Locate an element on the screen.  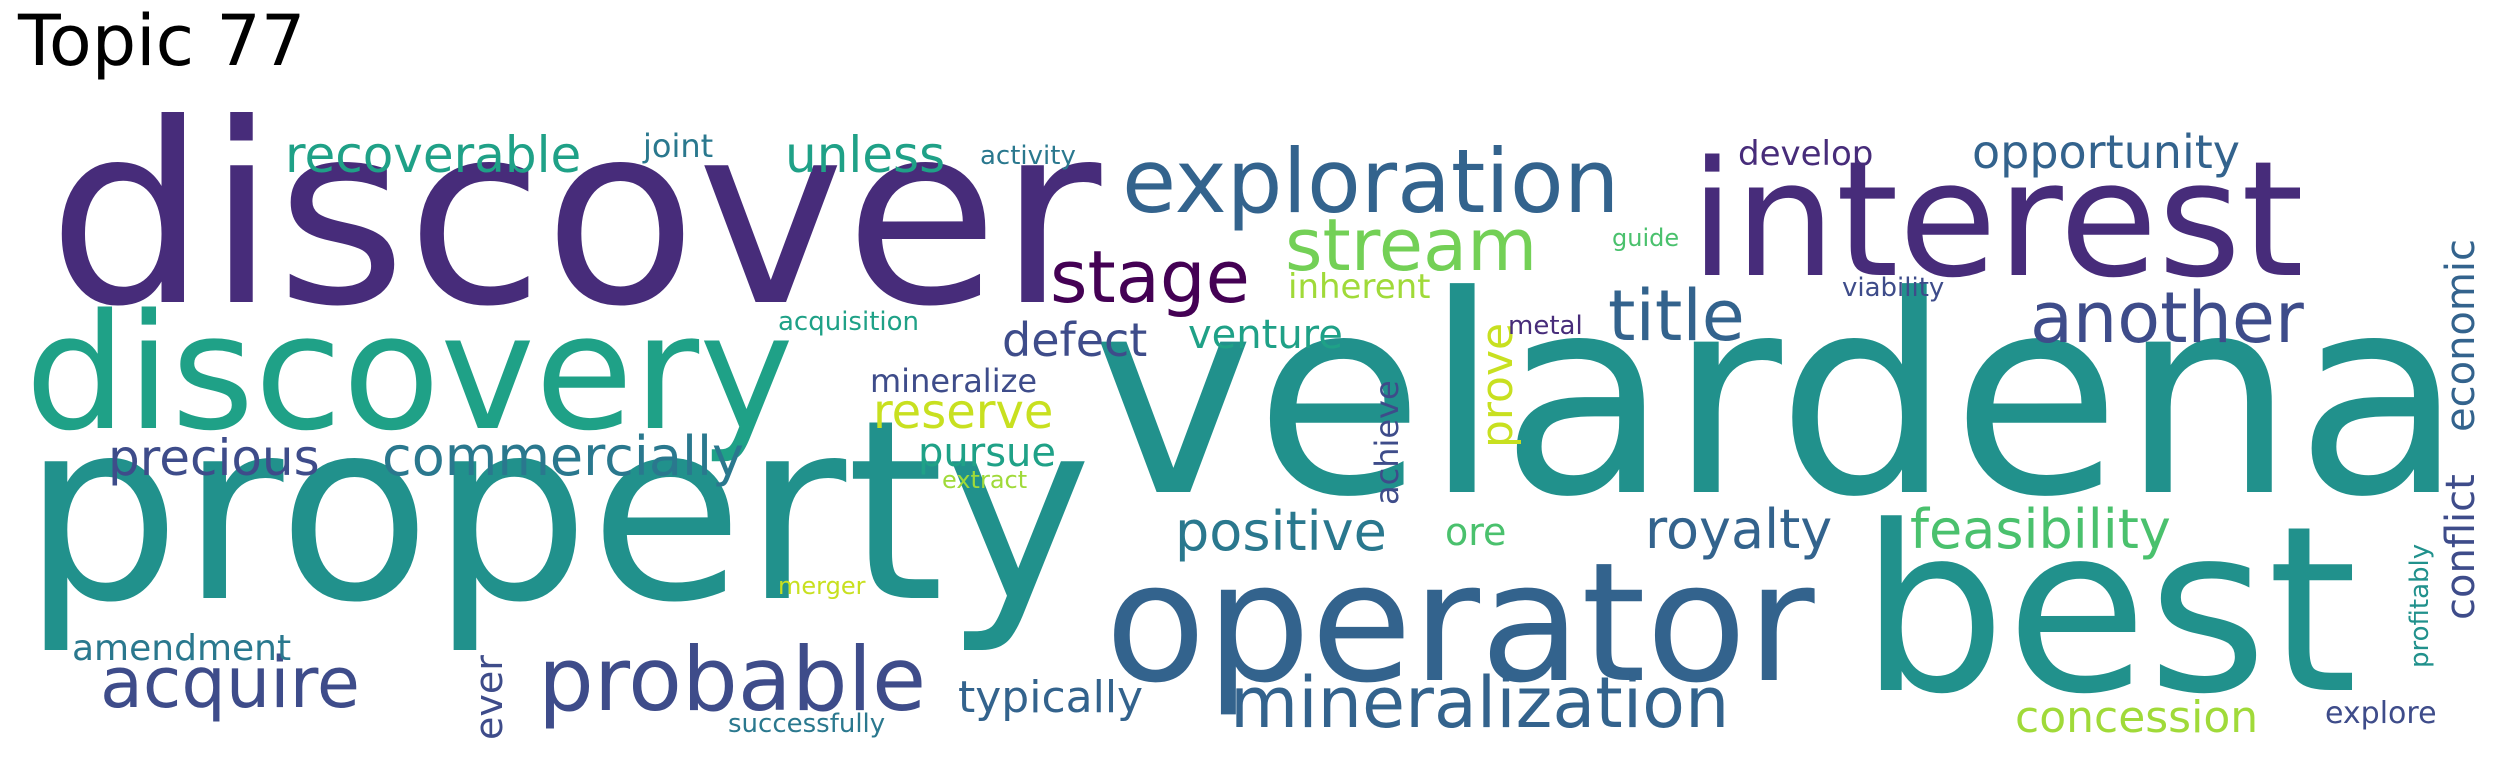
word-ore: ore is located at coordinates (1475, 532).